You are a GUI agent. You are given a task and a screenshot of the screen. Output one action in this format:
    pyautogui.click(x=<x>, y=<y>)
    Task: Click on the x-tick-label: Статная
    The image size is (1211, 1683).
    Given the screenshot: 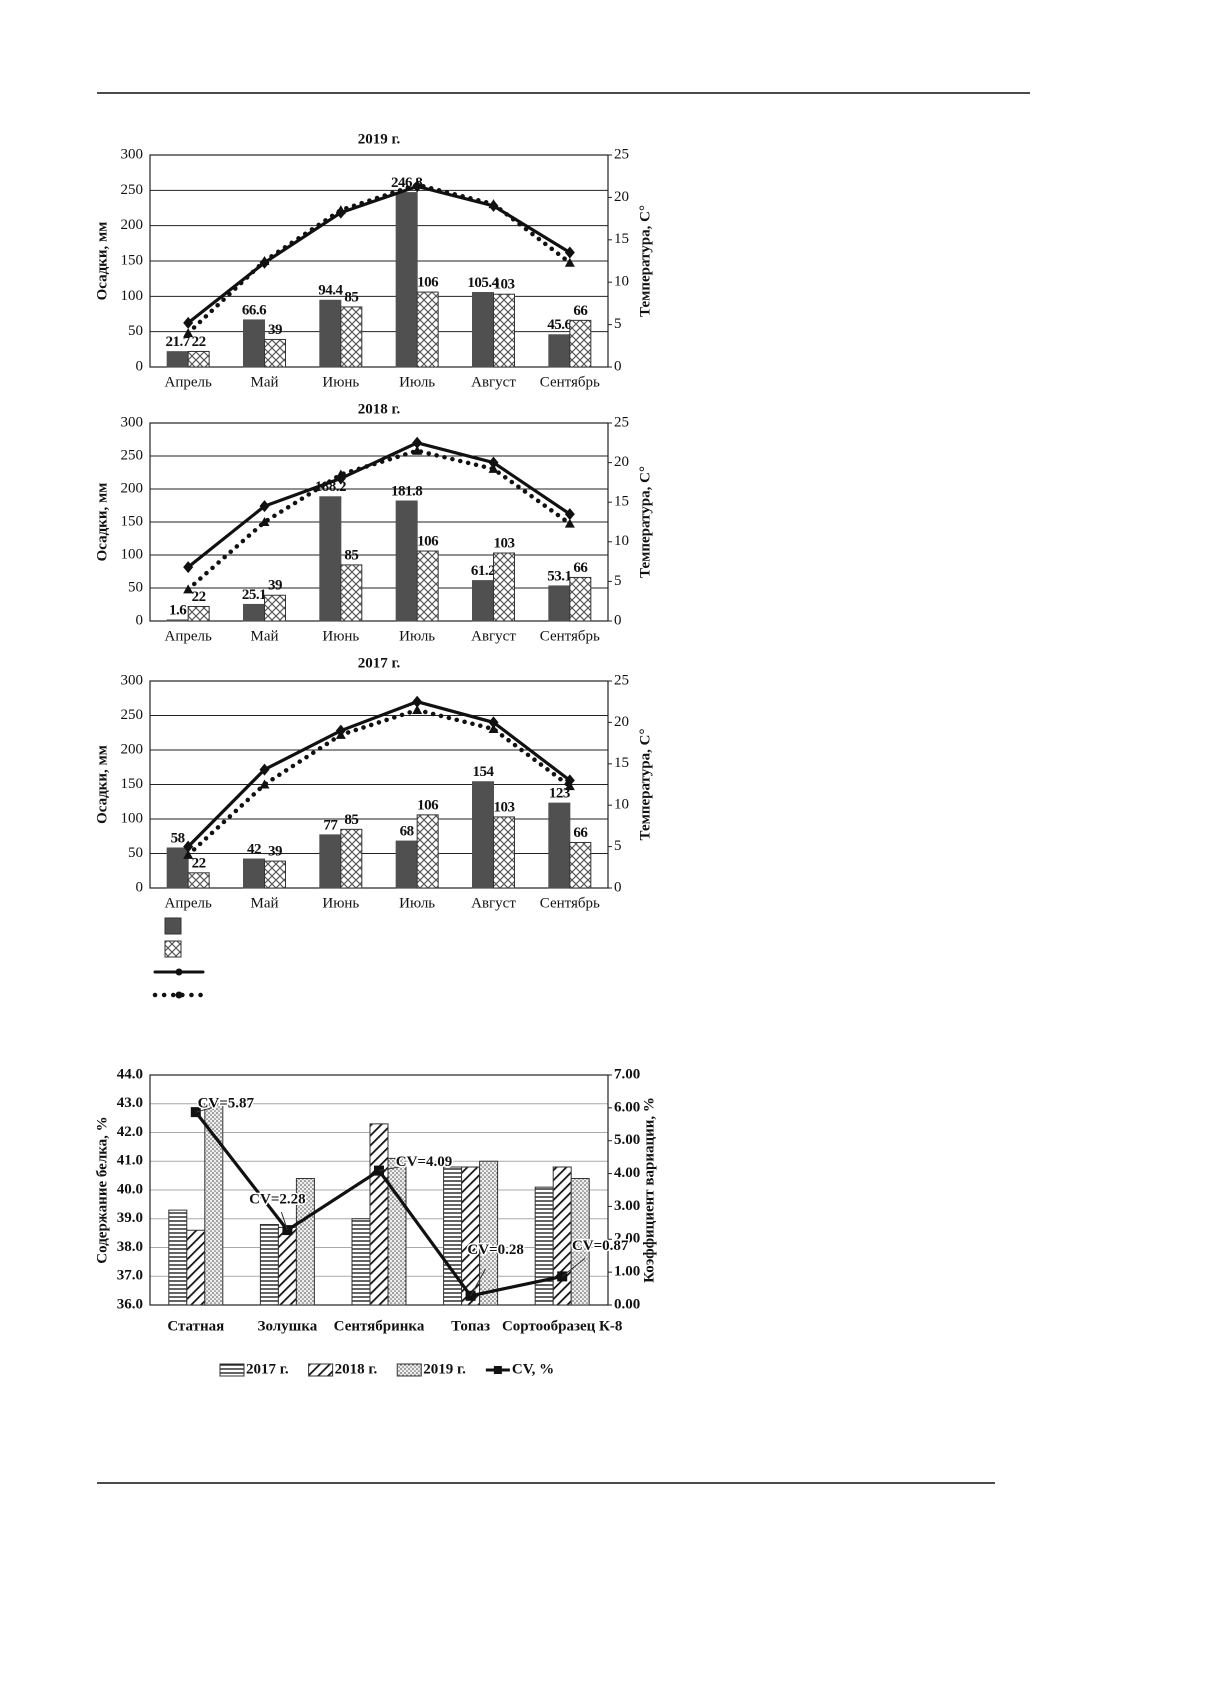 What is the action you would take?
    pyautogui.click(x=195, y=1326)
    